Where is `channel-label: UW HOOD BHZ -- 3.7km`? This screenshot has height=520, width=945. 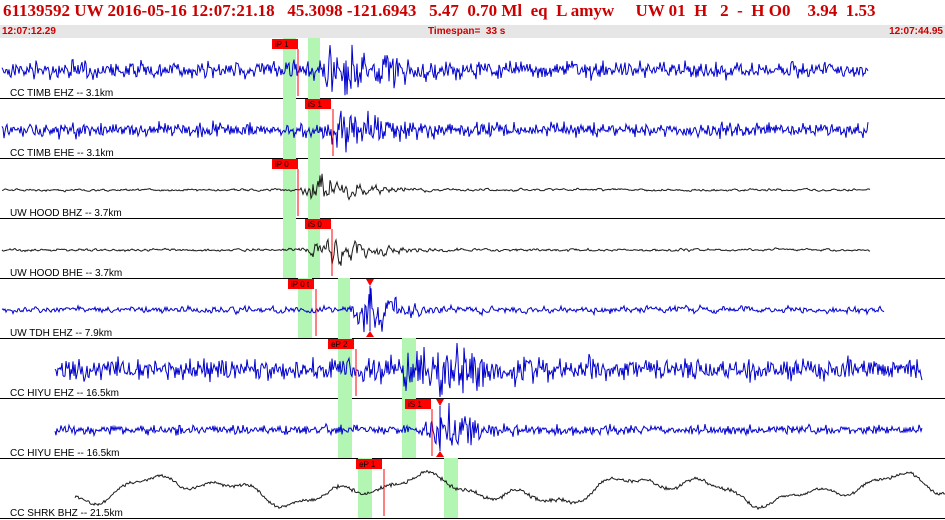 channel-label: UW HOOD BHZ -- 3.7km is located at coordinates (66, 213).